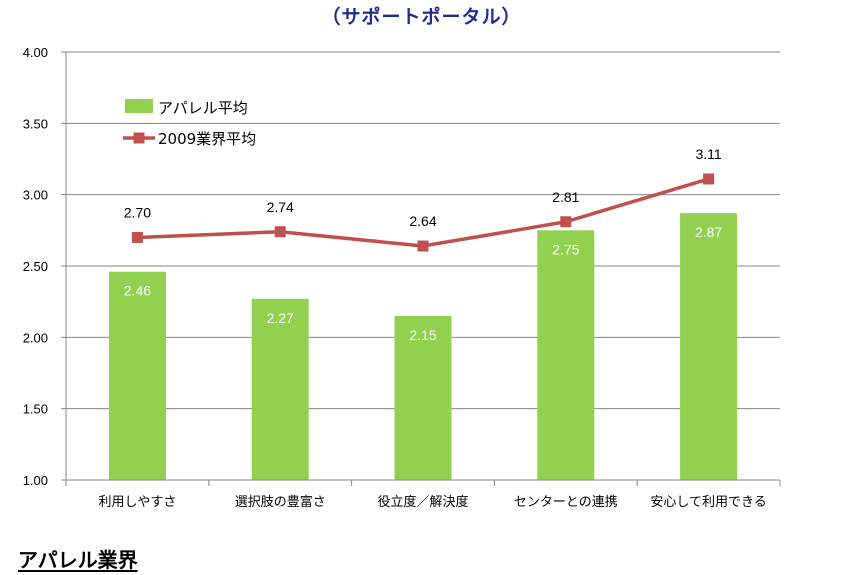 Image resolution: width=843 pixels, height=575 pixels. What do you see at coordinates (422, 221) in the screenshot?
I see `line-value-label: 2.64` at bounding box center [422, 221].